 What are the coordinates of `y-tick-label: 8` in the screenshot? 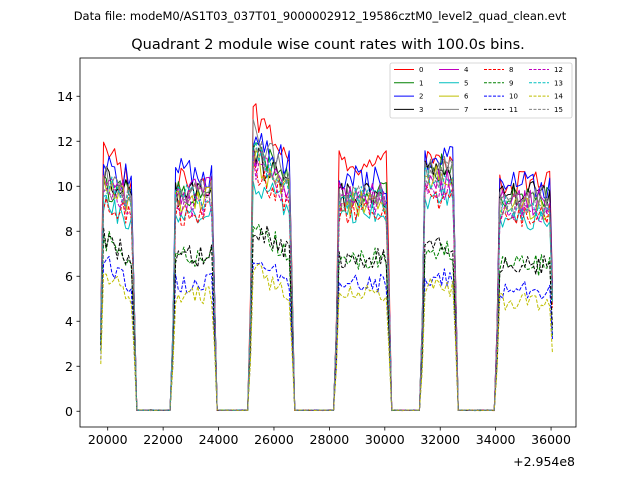 It's located at (69, 231).